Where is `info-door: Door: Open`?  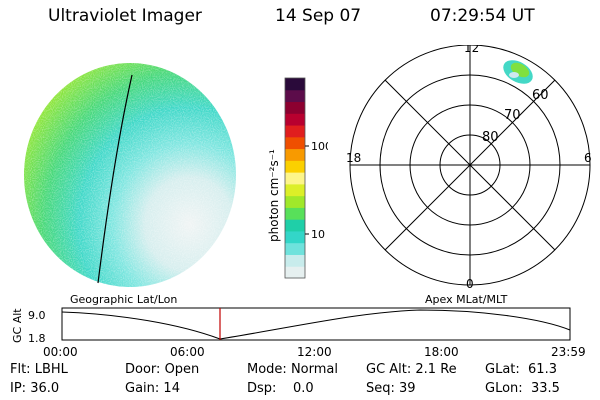 info-door: Door: Open is located at coordinates (162, 369).